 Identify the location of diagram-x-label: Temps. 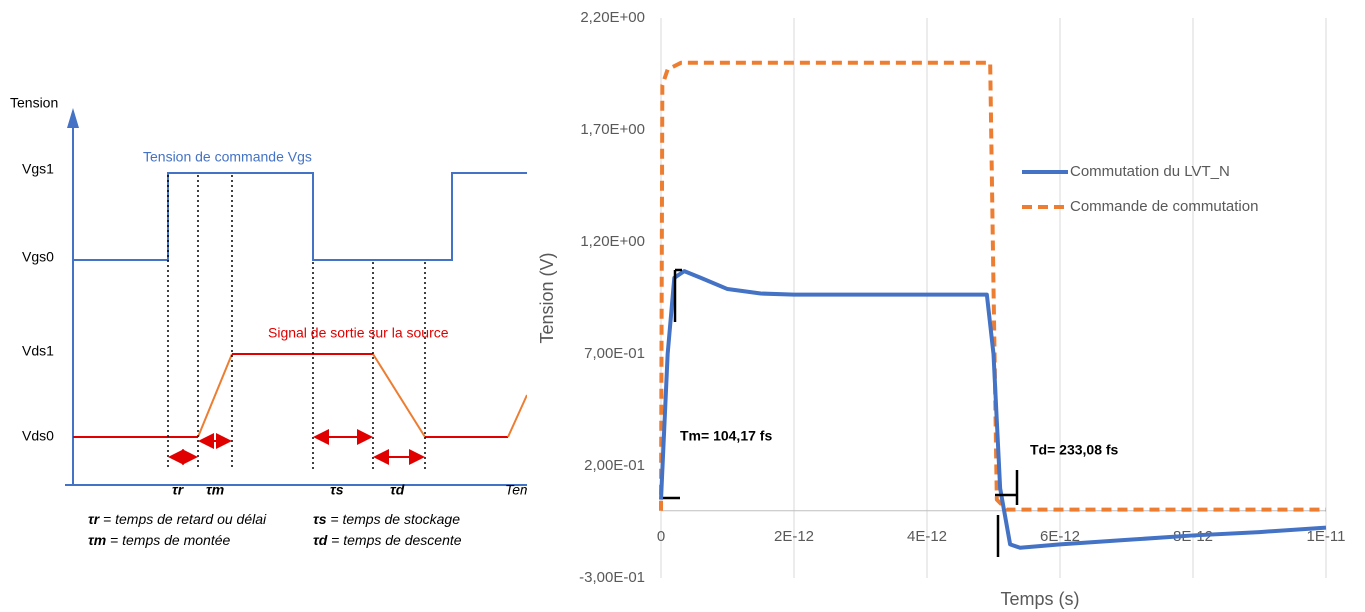
(526, 490).